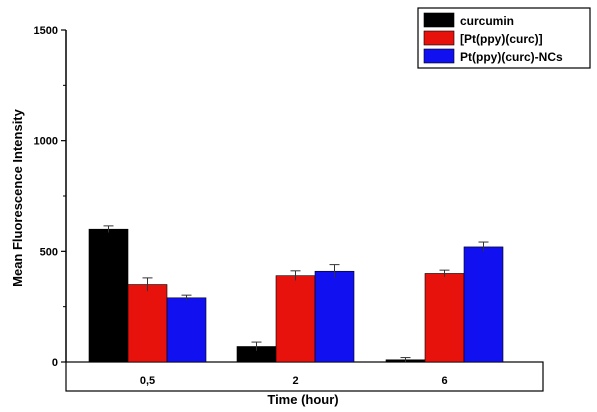 This screenshot has height=412, width=597. I want to click on y-tick-label: 0, so click(55, 363).